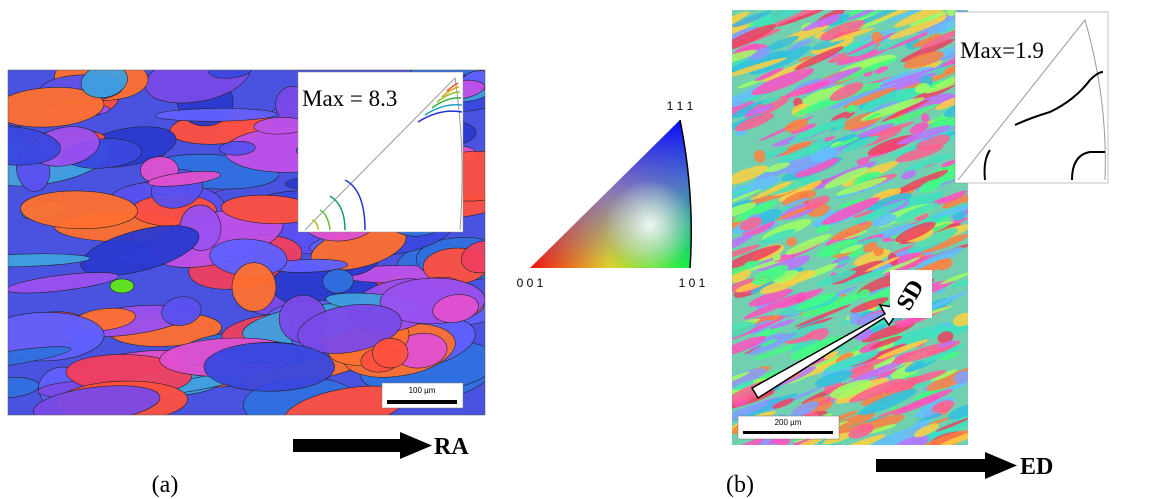 The height and width of the screenshot is (499, 1156). I want to click on sample-axis-indicator: SD, so click(841, 335).